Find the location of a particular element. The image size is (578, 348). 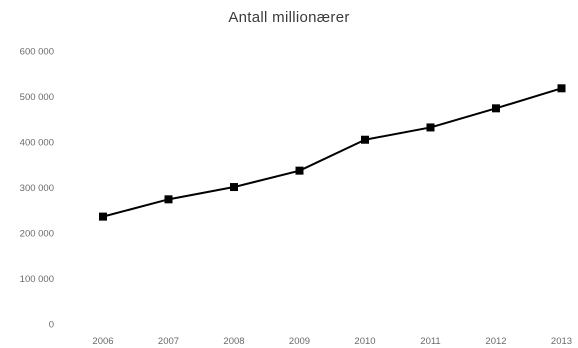

y-tick-label: 100 000 is located at coordinates (37, 279).